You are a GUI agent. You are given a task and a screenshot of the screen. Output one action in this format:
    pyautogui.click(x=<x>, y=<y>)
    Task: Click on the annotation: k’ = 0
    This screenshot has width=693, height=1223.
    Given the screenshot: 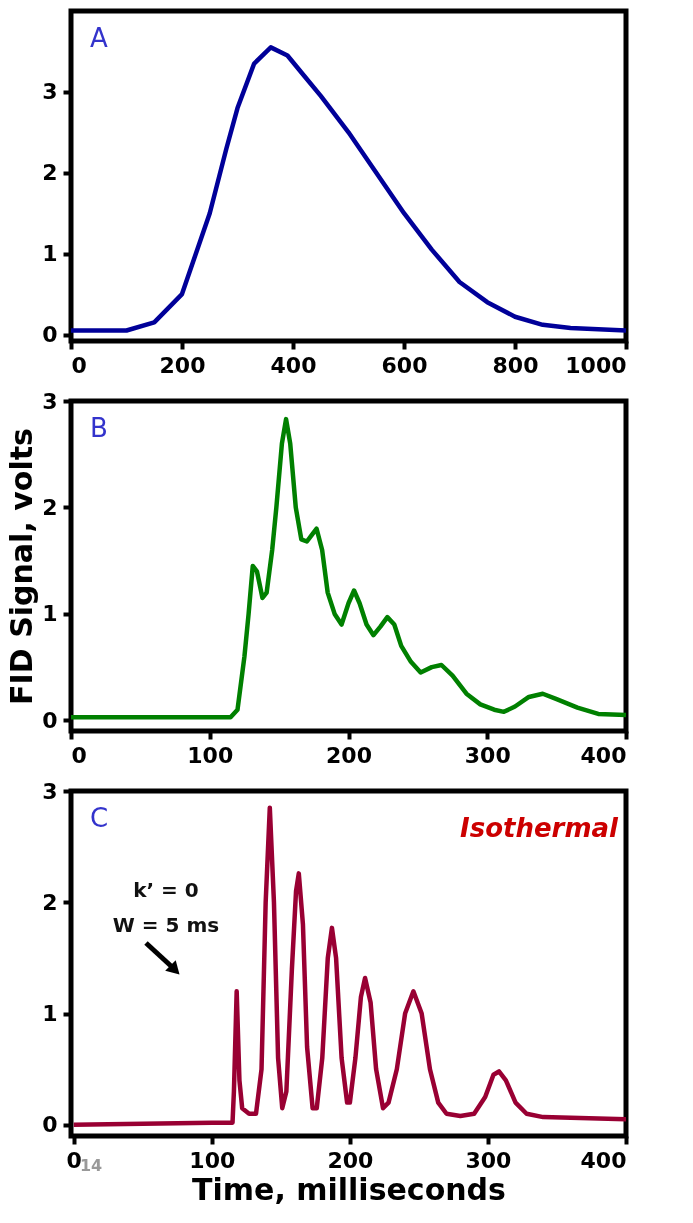 What is the action you would take?
    pyautogui.click(x=166, y=890)
    